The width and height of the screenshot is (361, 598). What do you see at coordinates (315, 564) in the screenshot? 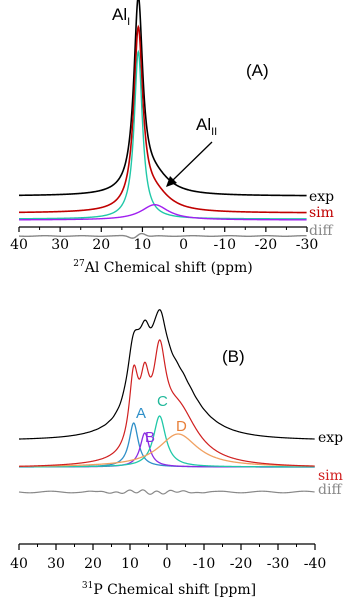
I see `x-tick-label: -40` at bounding box center [315, 564].